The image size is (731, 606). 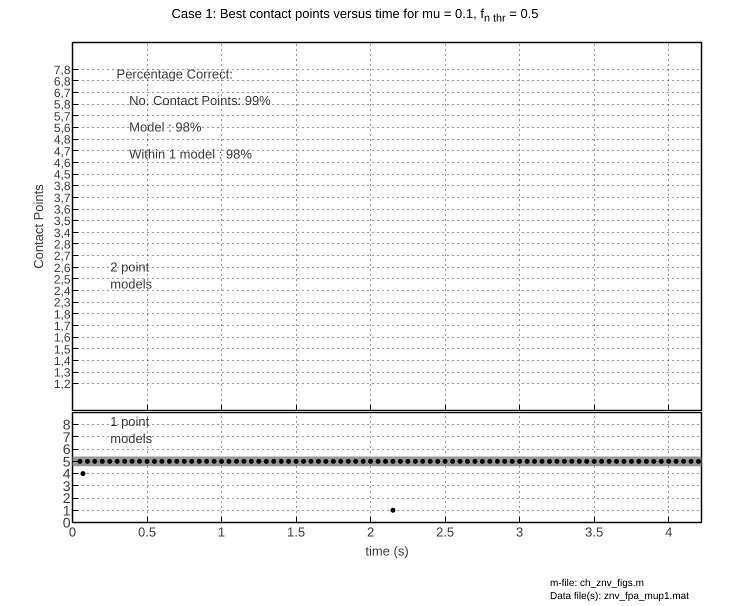 I want to click on x-tick-label: 2, so click(x=370, y=532).